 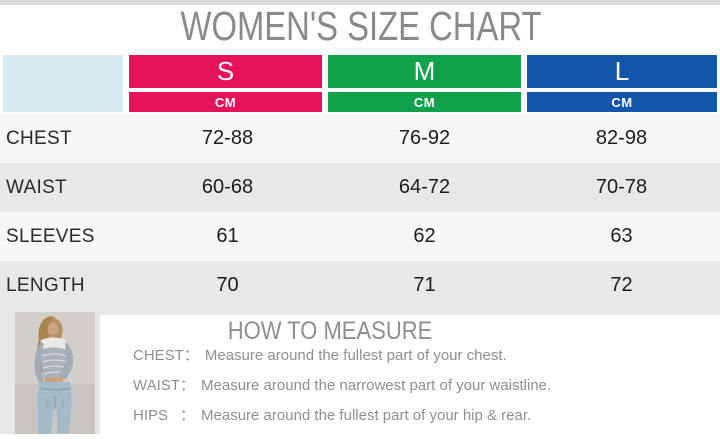 I want to click on value-cell: 72, so click(x=621, y=285).